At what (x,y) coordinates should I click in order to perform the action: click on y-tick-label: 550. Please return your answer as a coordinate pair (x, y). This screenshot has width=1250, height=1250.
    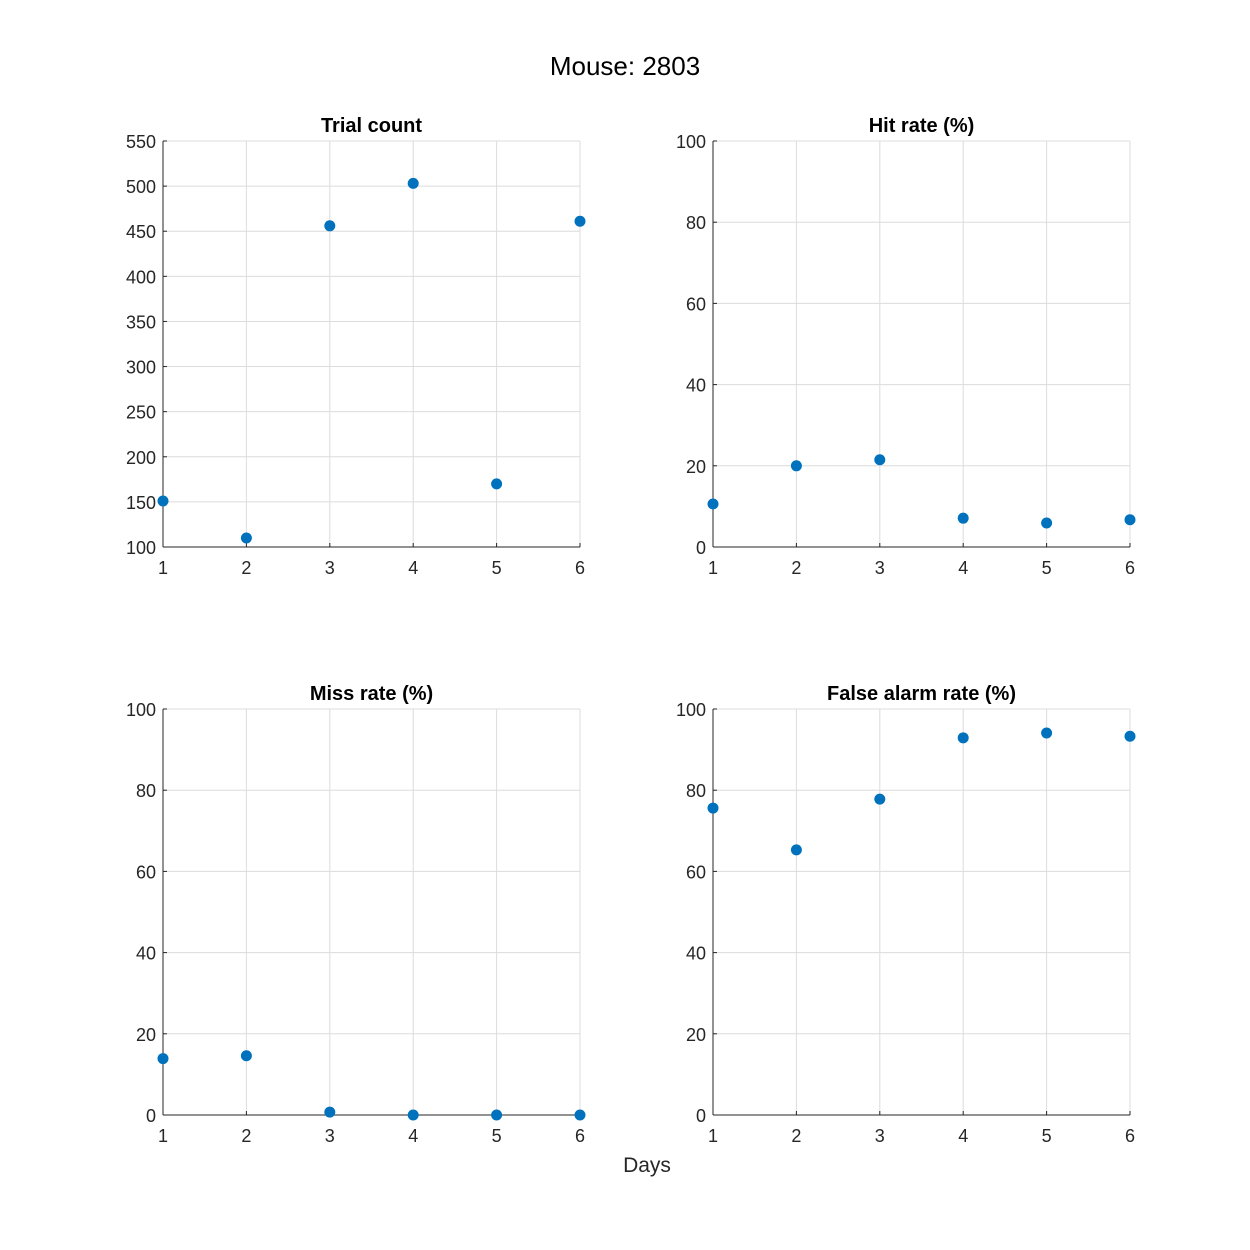
    Looking at the image, I should click on (141, 142).